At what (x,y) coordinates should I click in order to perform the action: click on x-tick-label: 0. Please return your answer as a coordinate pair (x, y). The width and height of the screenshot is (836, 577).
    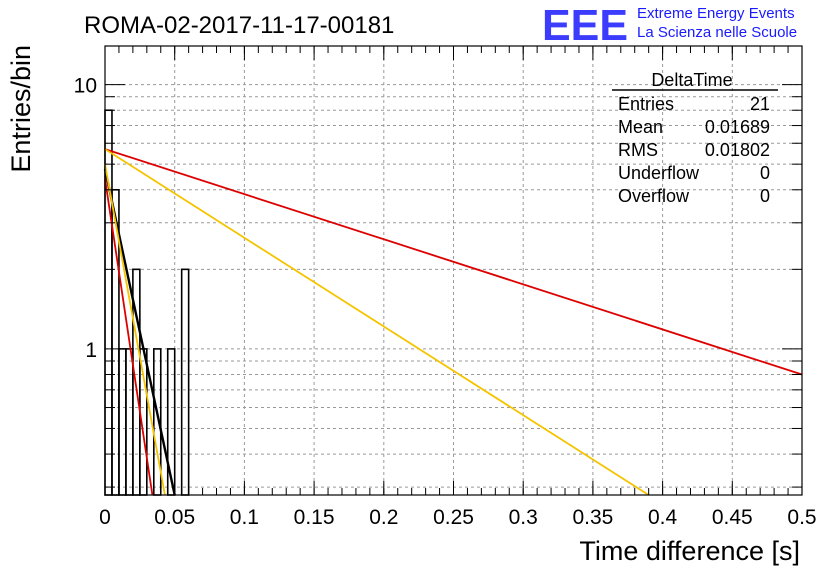
    Looking at the image, I should click on (105, 517).